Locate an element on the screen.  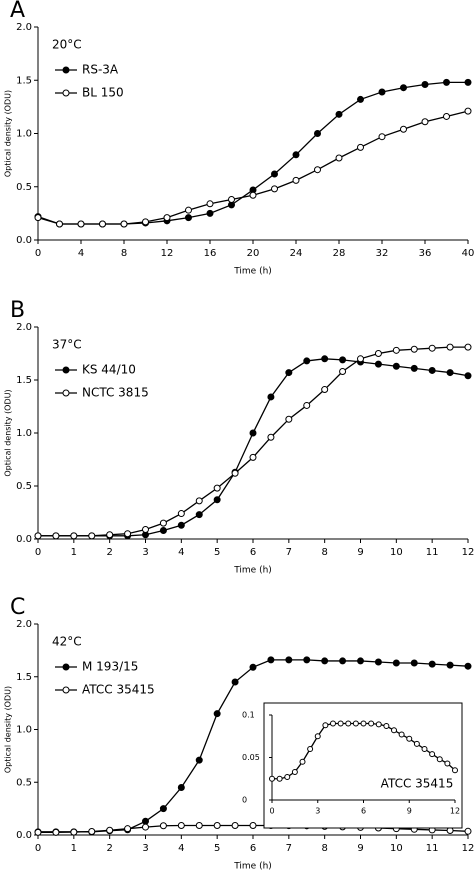
x-tick-label: 10 is located at coordinates (396, 552).